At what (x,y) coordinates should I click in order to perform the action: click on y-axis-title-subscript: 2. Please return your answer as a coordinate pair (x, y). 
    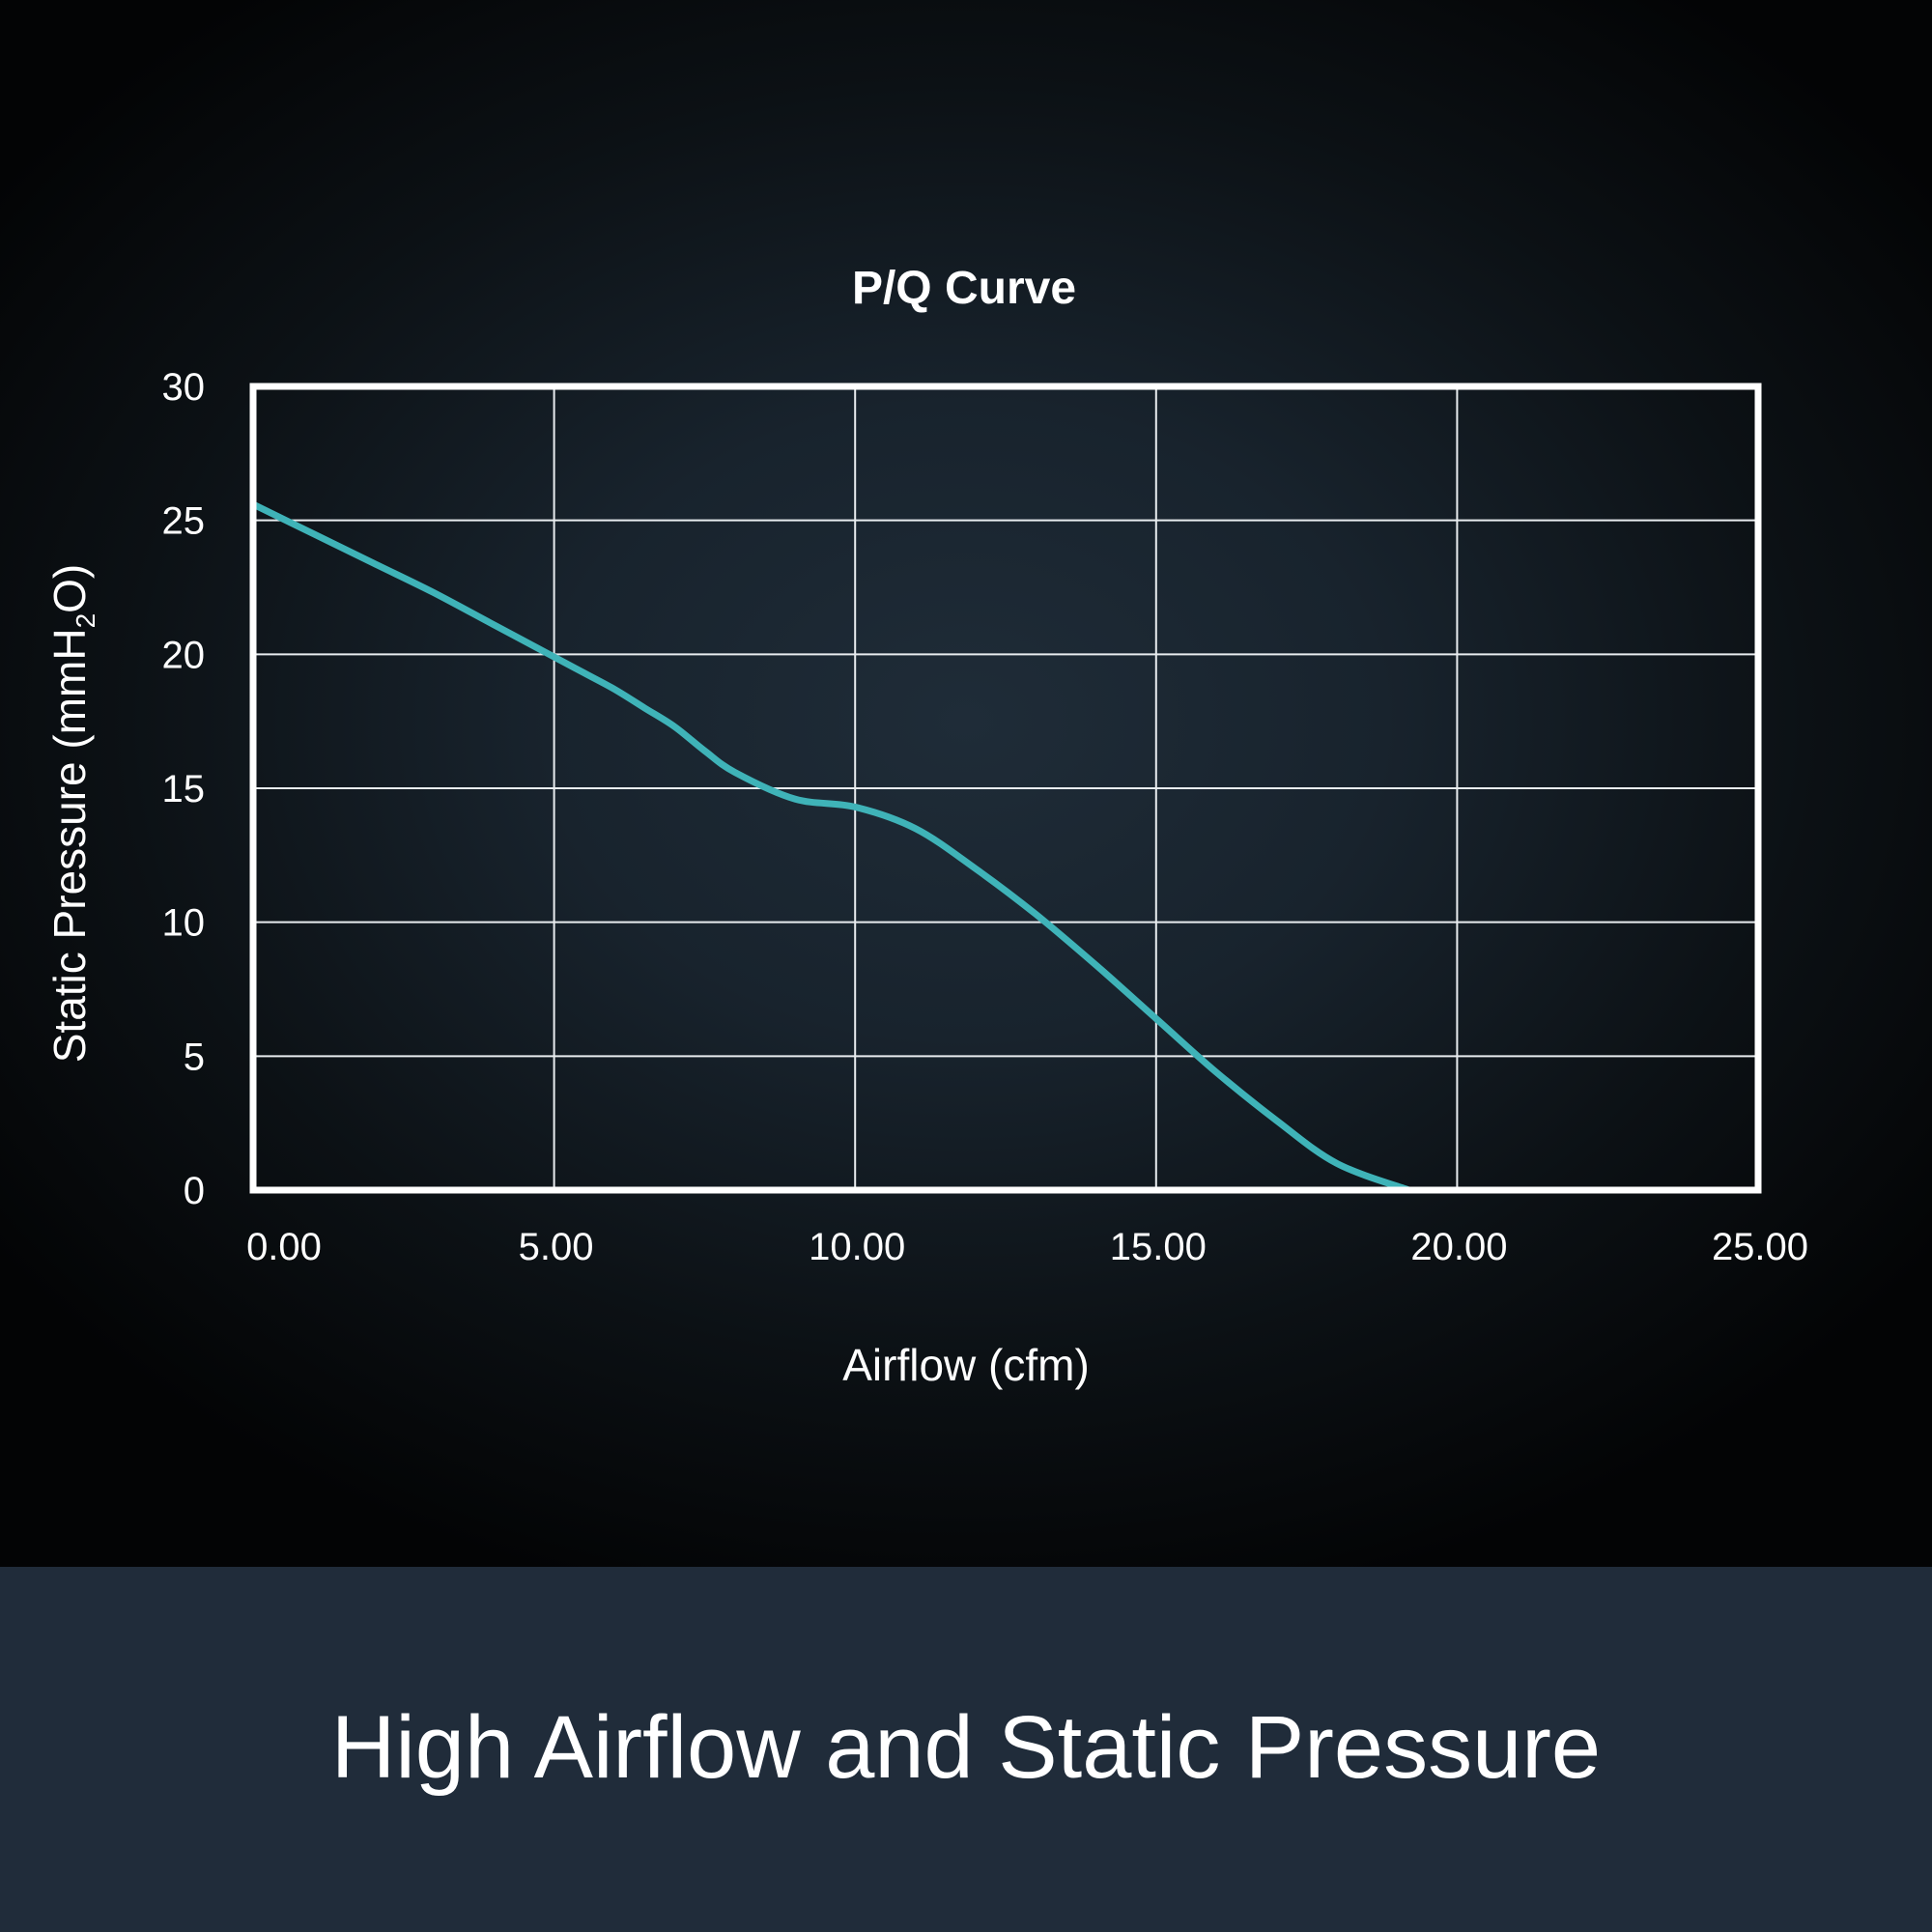
    Looking at the image, I should click on (85, 621).